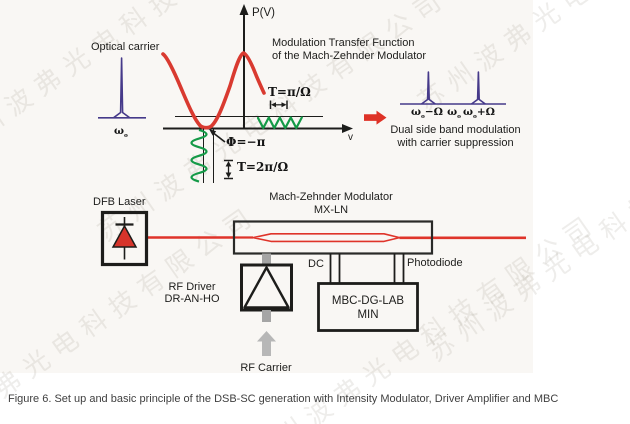 The height and width of the screenshot is (424, 630). What do you see at coordinates (368, 301) in the screenshot?
I see `mbc-label-line1: MBC-DG-LAB` at bounding box center [368, 301].